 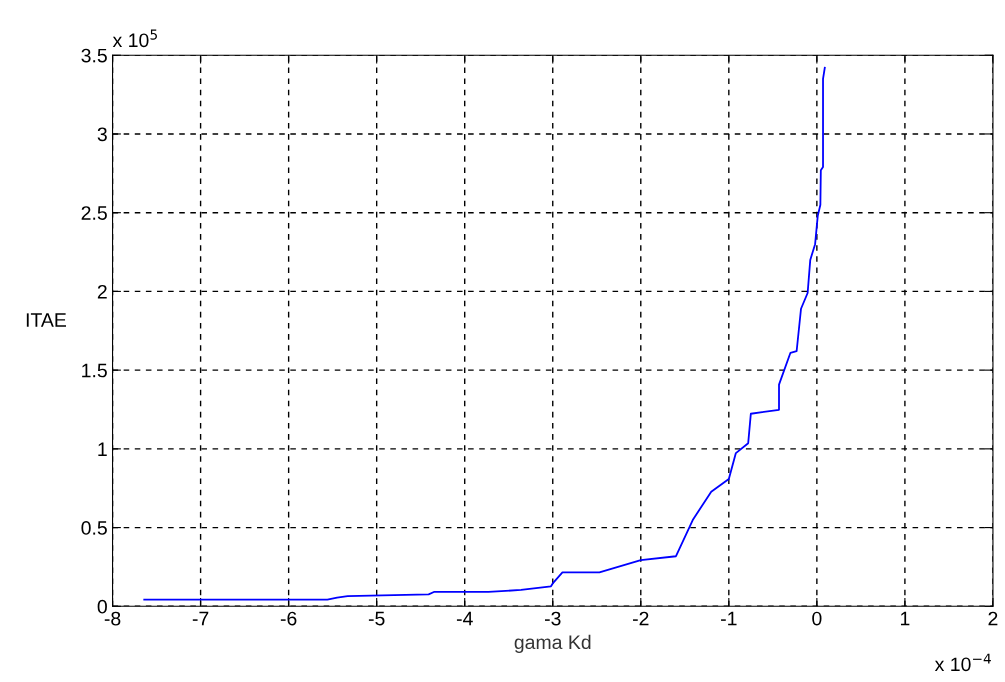 What do you see at coordinates (641, 618) in the screenshot?
I see `x-tick-label: -2` at bounding box center [641, 618].